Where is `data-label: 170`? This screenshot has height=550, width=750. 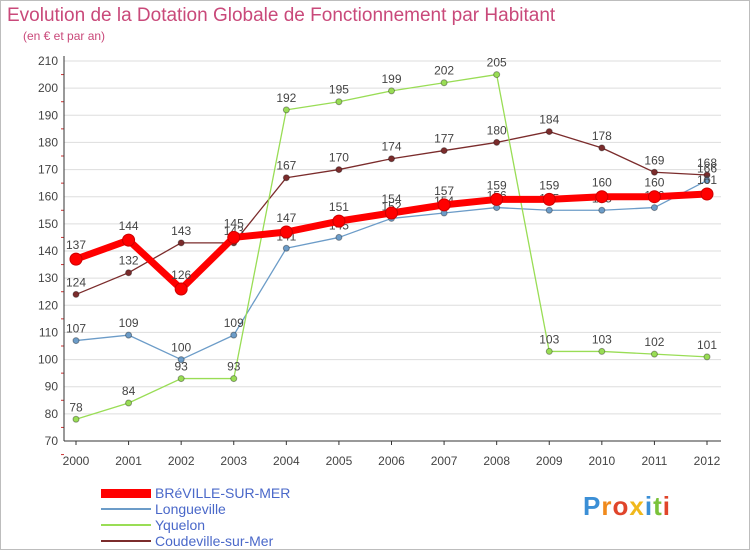
data-label: 170 is located at coordinates (339, 158).